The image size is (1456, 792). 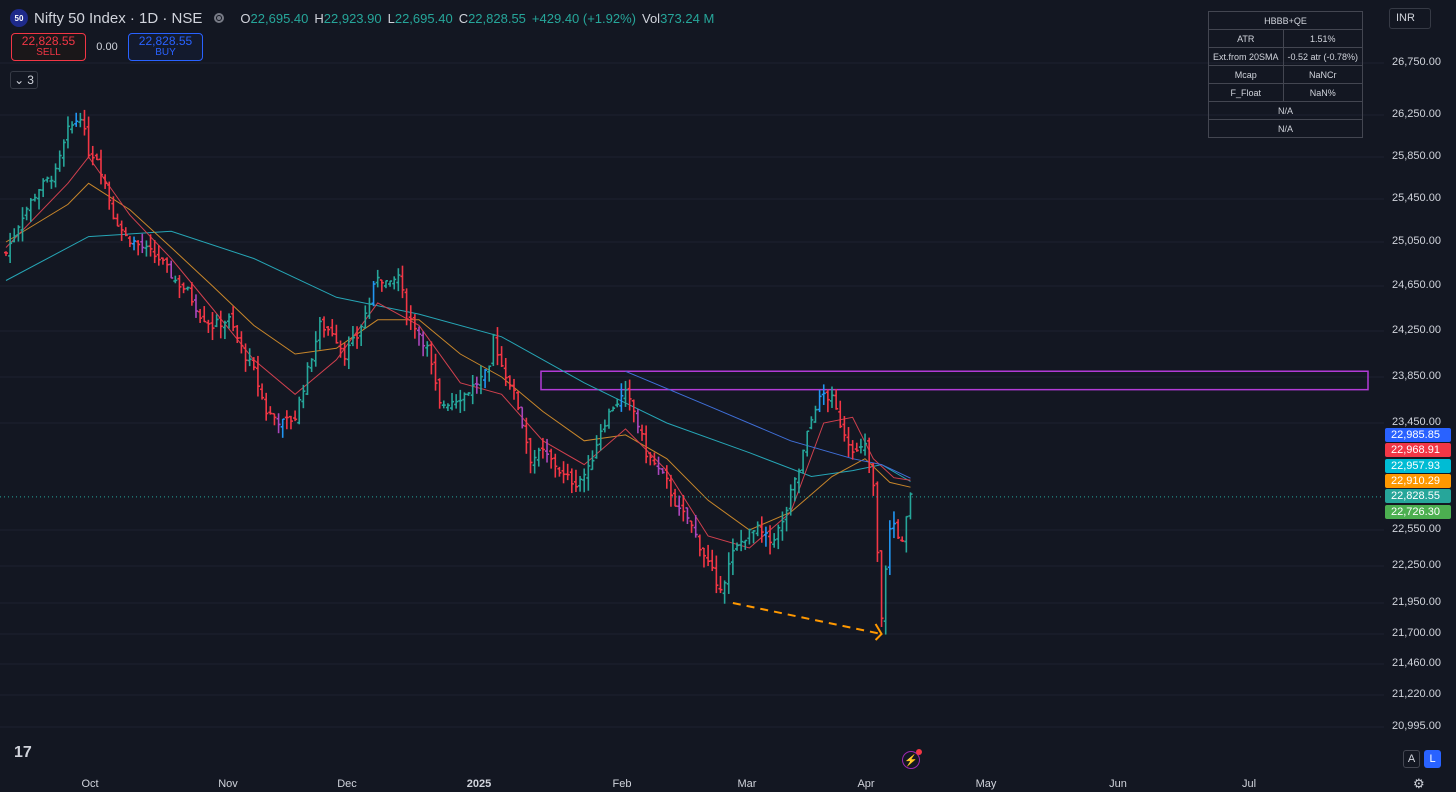 I want to click on info-row-value: NaNCr, so click(x=1323, y=74).